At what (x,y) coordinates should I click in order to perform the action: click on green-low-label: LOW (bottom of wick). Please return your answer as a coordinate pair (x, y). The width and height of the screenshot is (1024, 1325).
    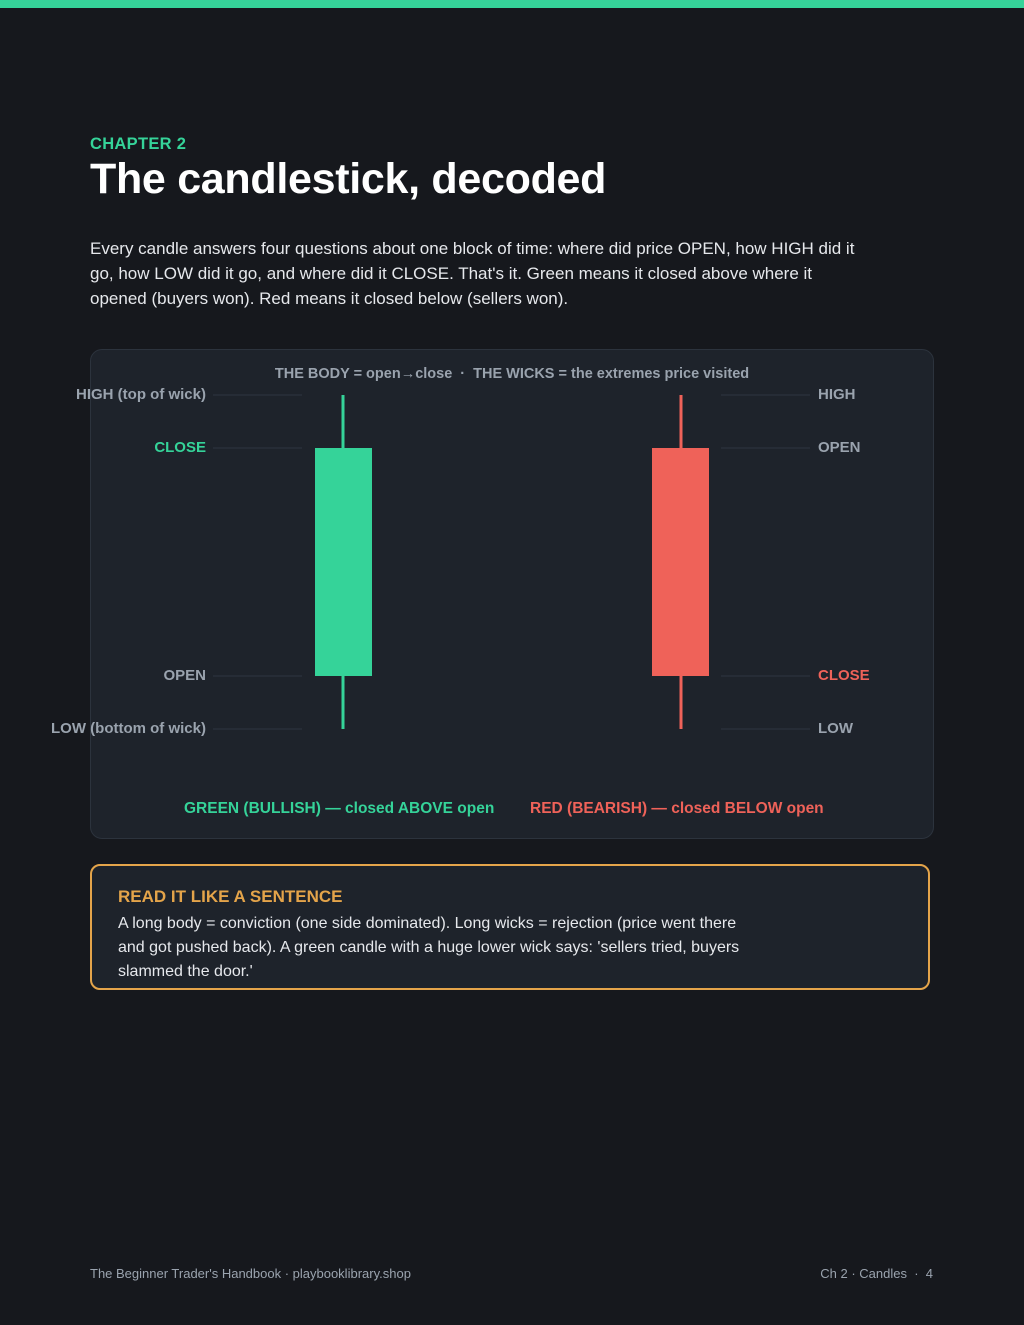
    Looking at the image, I should click on (128, 728).